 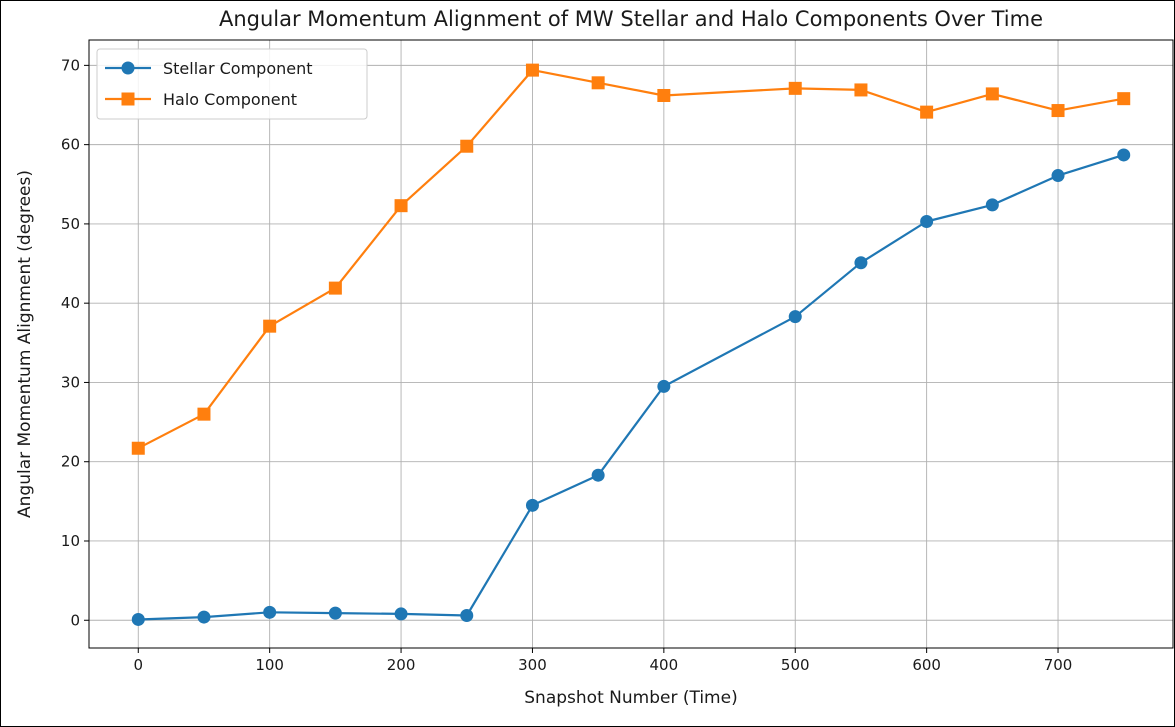 I want to click on x-axis-ticks: 0 100 200 300 400 500 600 700, so click(x=602, y=661).